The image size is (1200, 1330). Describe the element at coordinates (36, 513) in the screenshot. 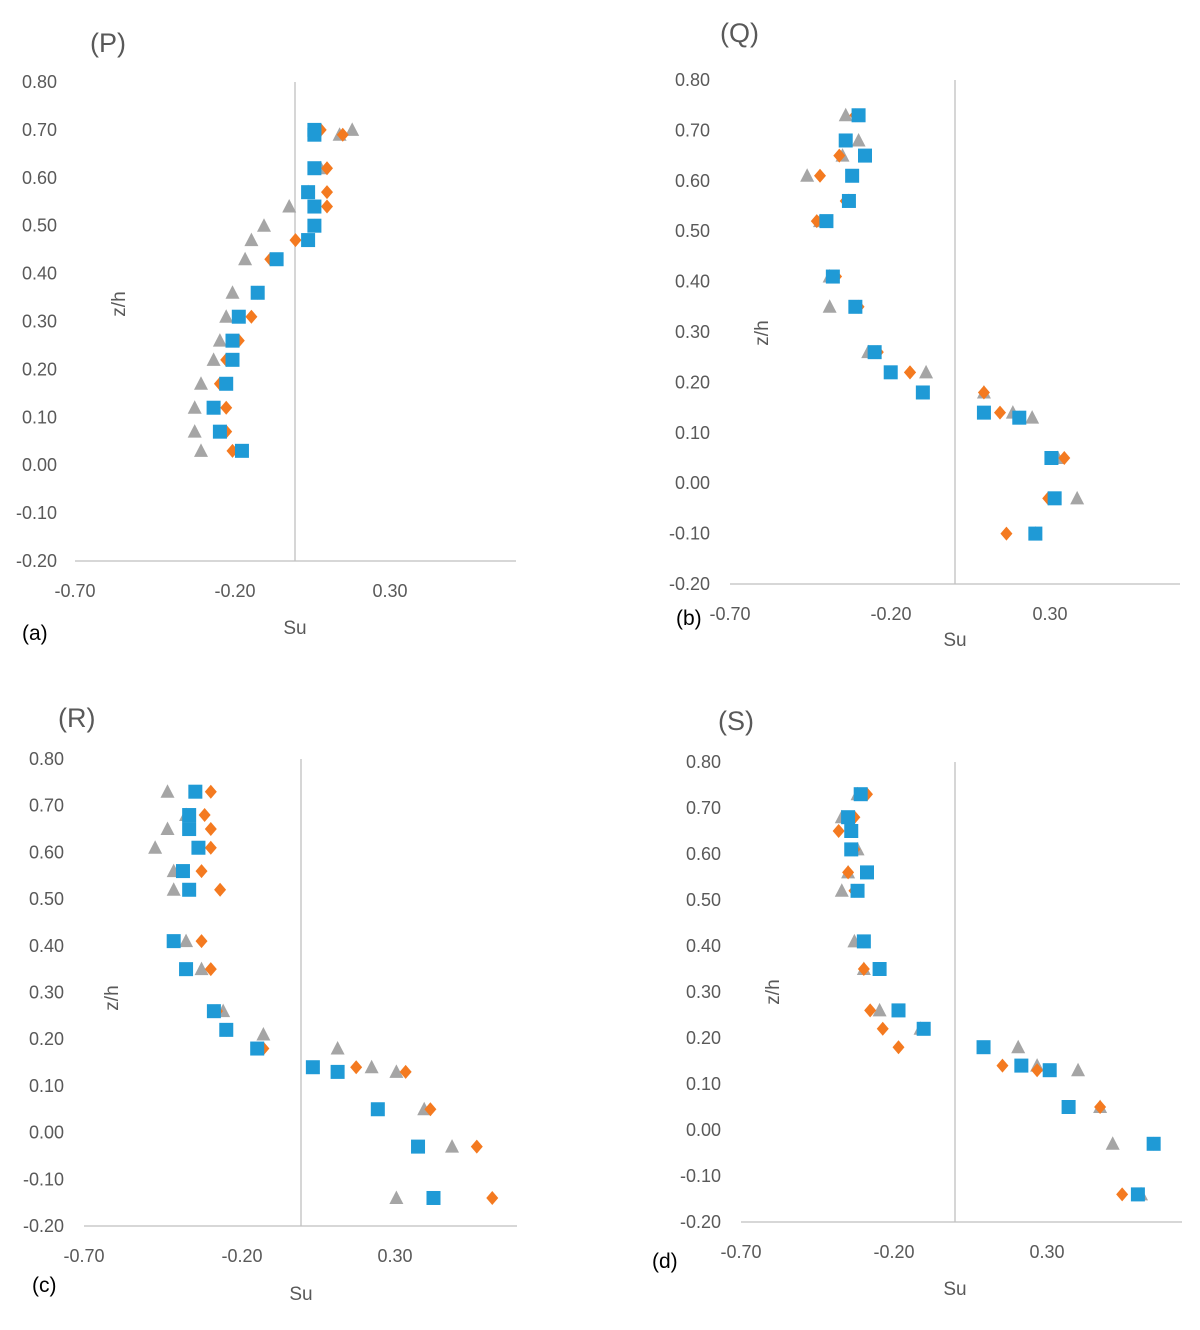

I see `y-tick-label: -0.10` at that location.